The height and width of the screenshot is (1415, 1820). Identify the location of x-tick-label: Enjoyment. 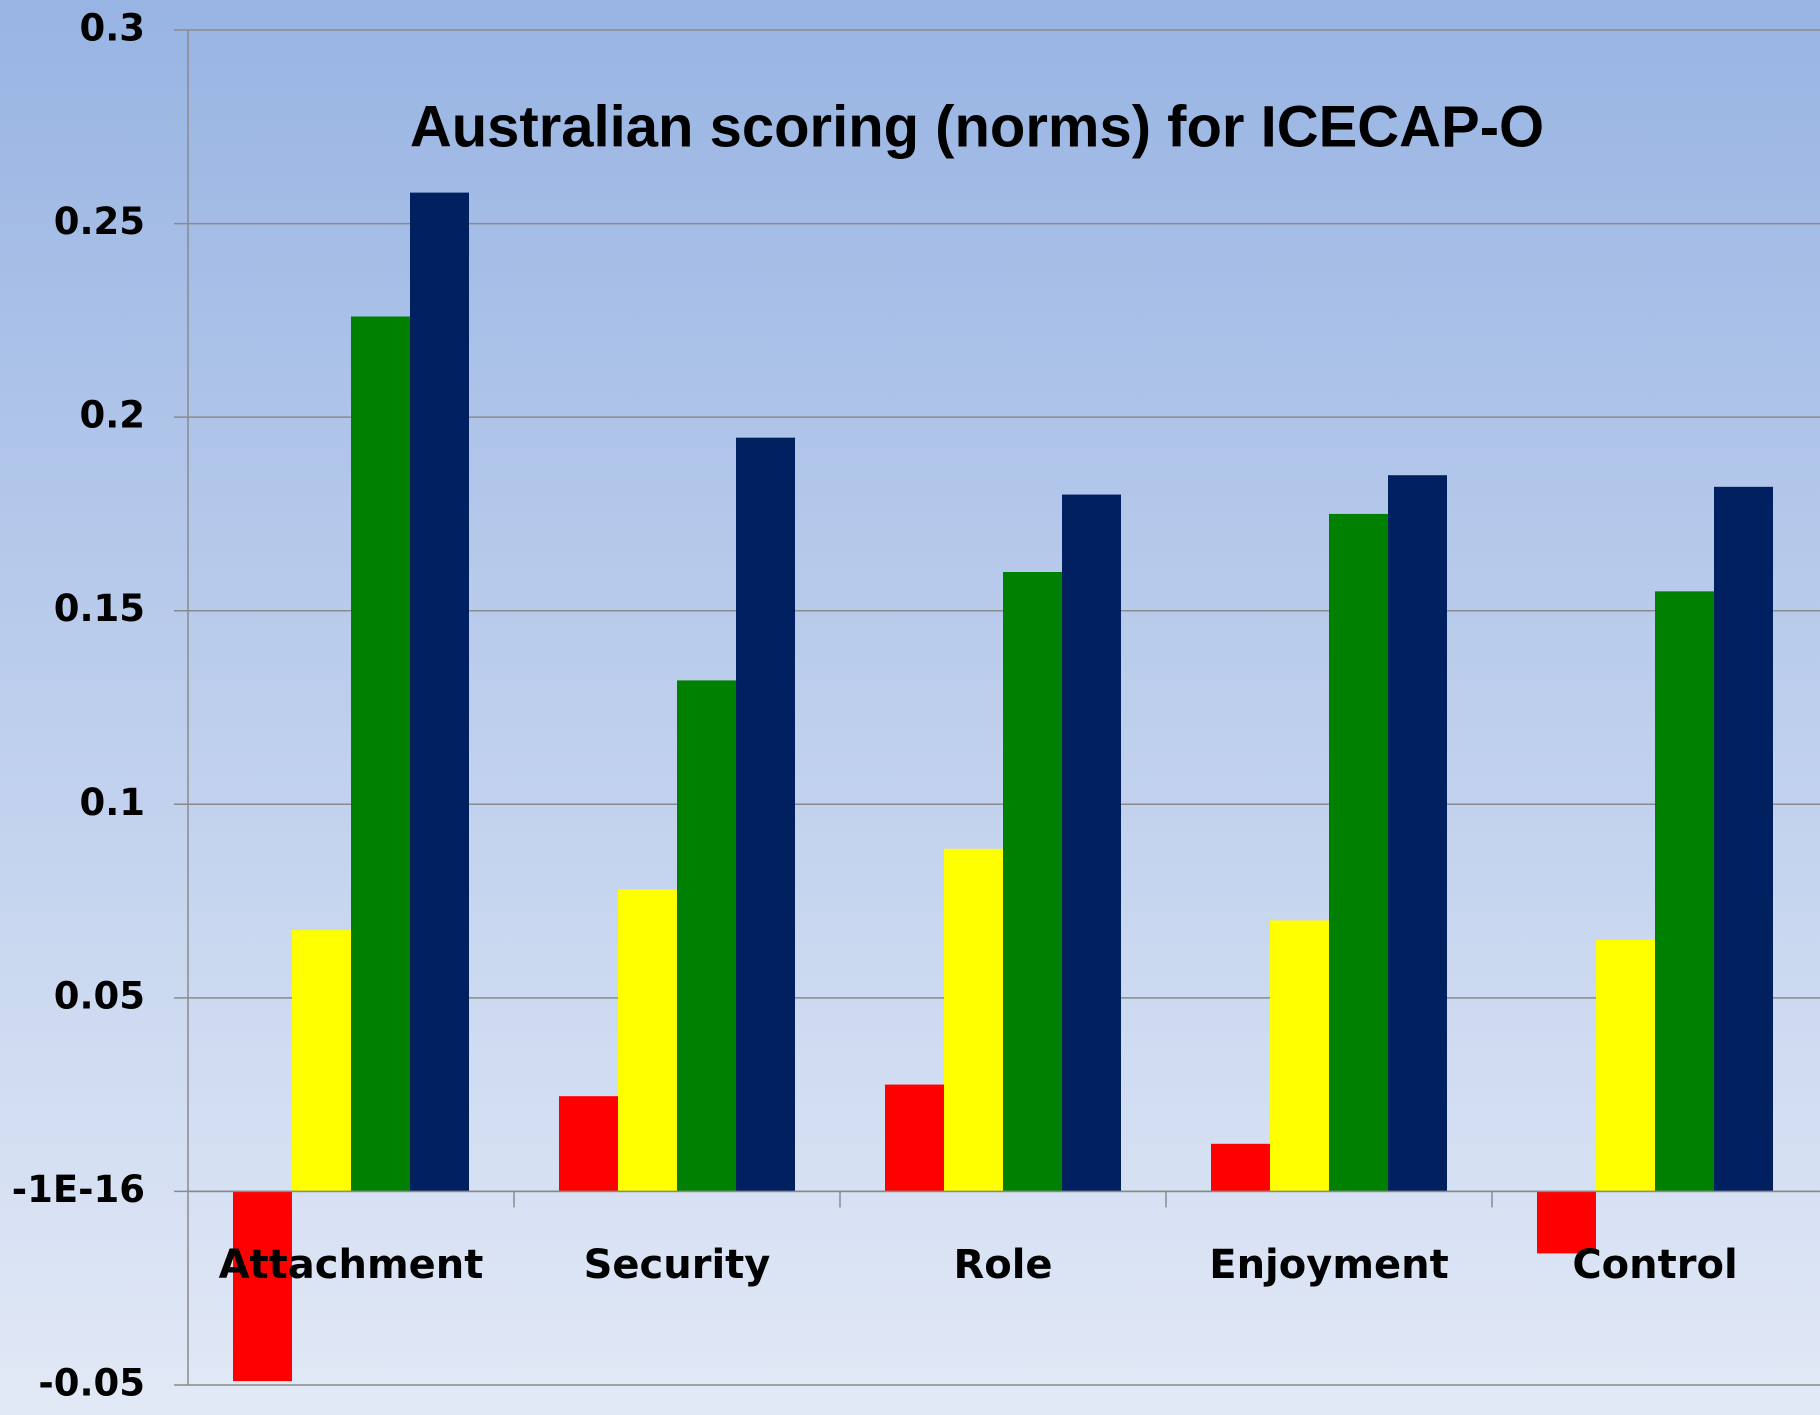
(1328, 1265).